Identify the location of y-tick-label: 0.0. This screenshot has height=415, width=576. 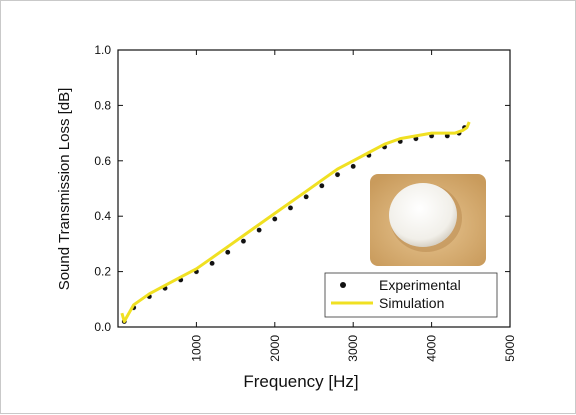
(102, 327).